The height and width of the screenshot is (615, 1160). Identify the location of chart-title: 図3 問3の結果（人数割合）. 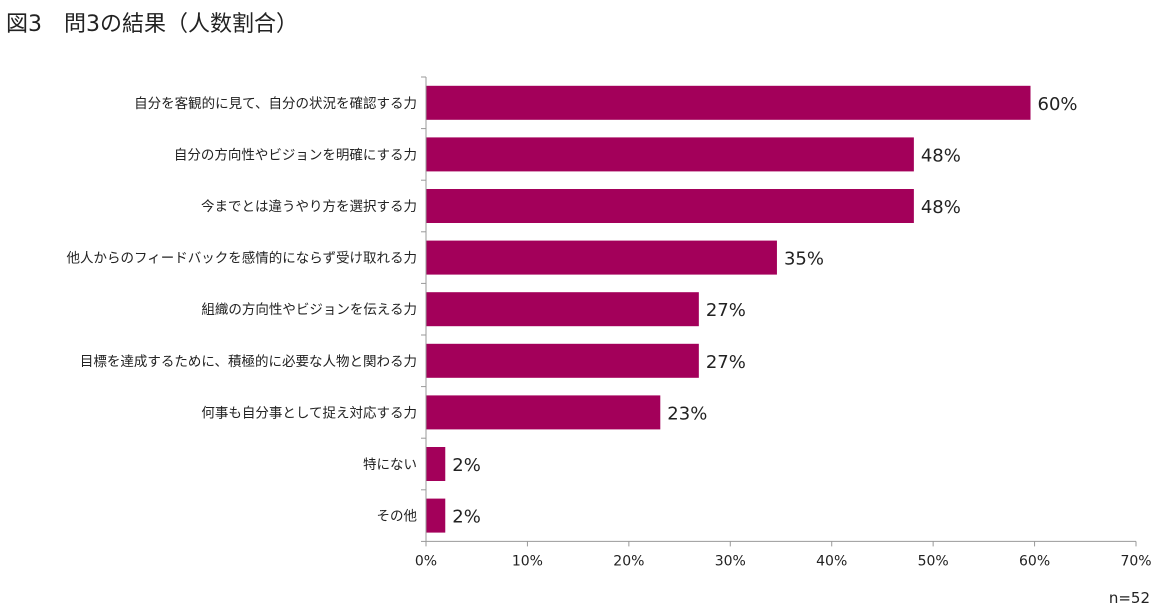
(152, 24).